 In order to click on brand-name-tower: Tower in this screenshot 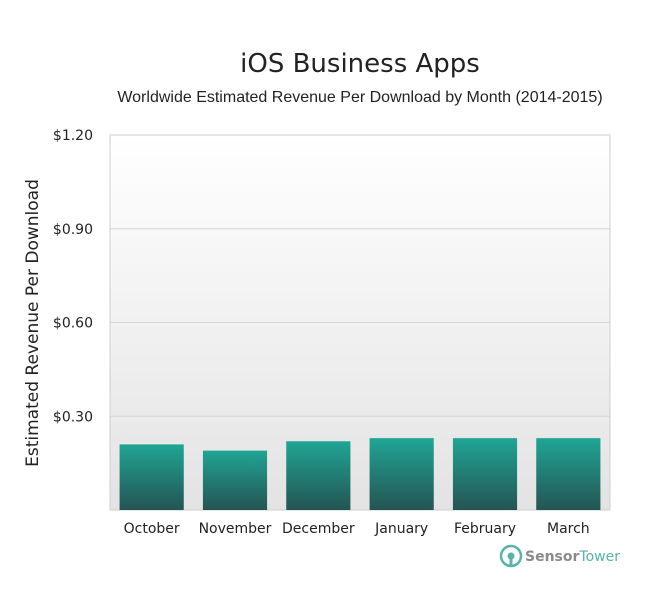, I will do `click(599, 557)`.